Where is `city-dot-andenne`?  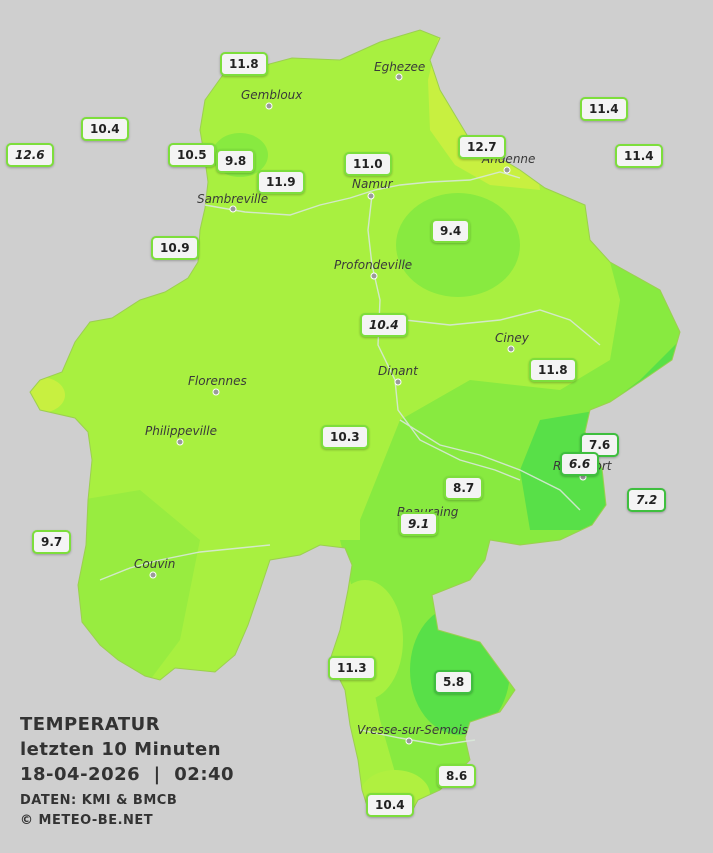
city-dot-andenne is located at coordinates (507, 170).